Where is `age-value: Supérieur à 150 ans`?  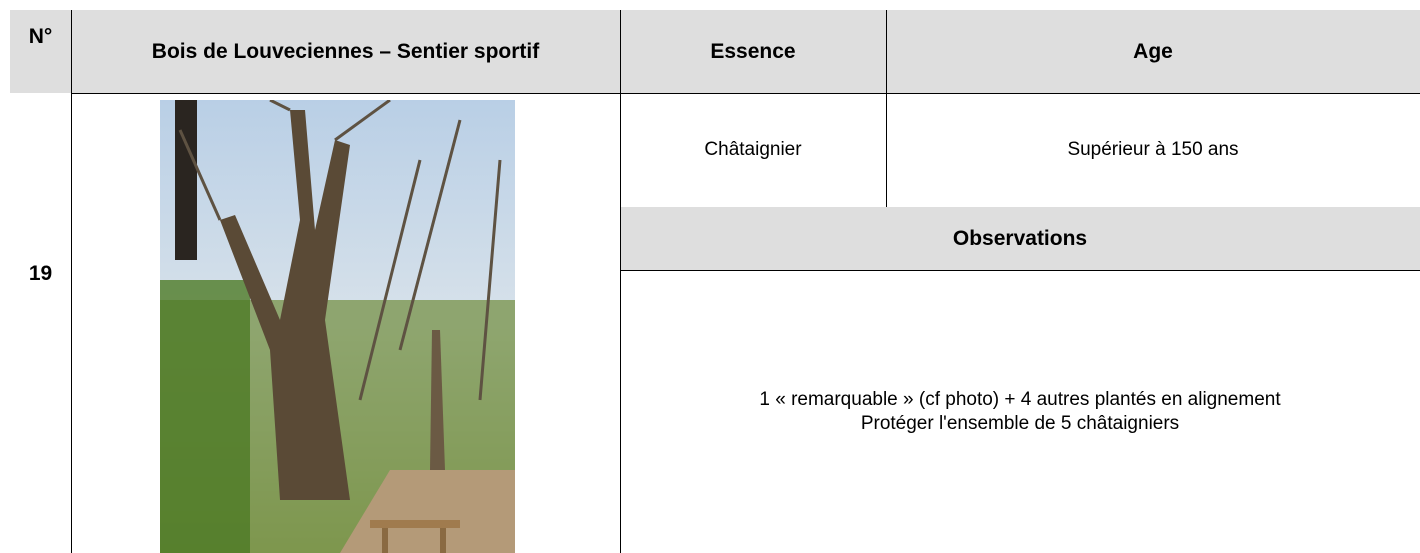
age-value: Supérieur à 150 ans is located at coordinates (1153, 149).